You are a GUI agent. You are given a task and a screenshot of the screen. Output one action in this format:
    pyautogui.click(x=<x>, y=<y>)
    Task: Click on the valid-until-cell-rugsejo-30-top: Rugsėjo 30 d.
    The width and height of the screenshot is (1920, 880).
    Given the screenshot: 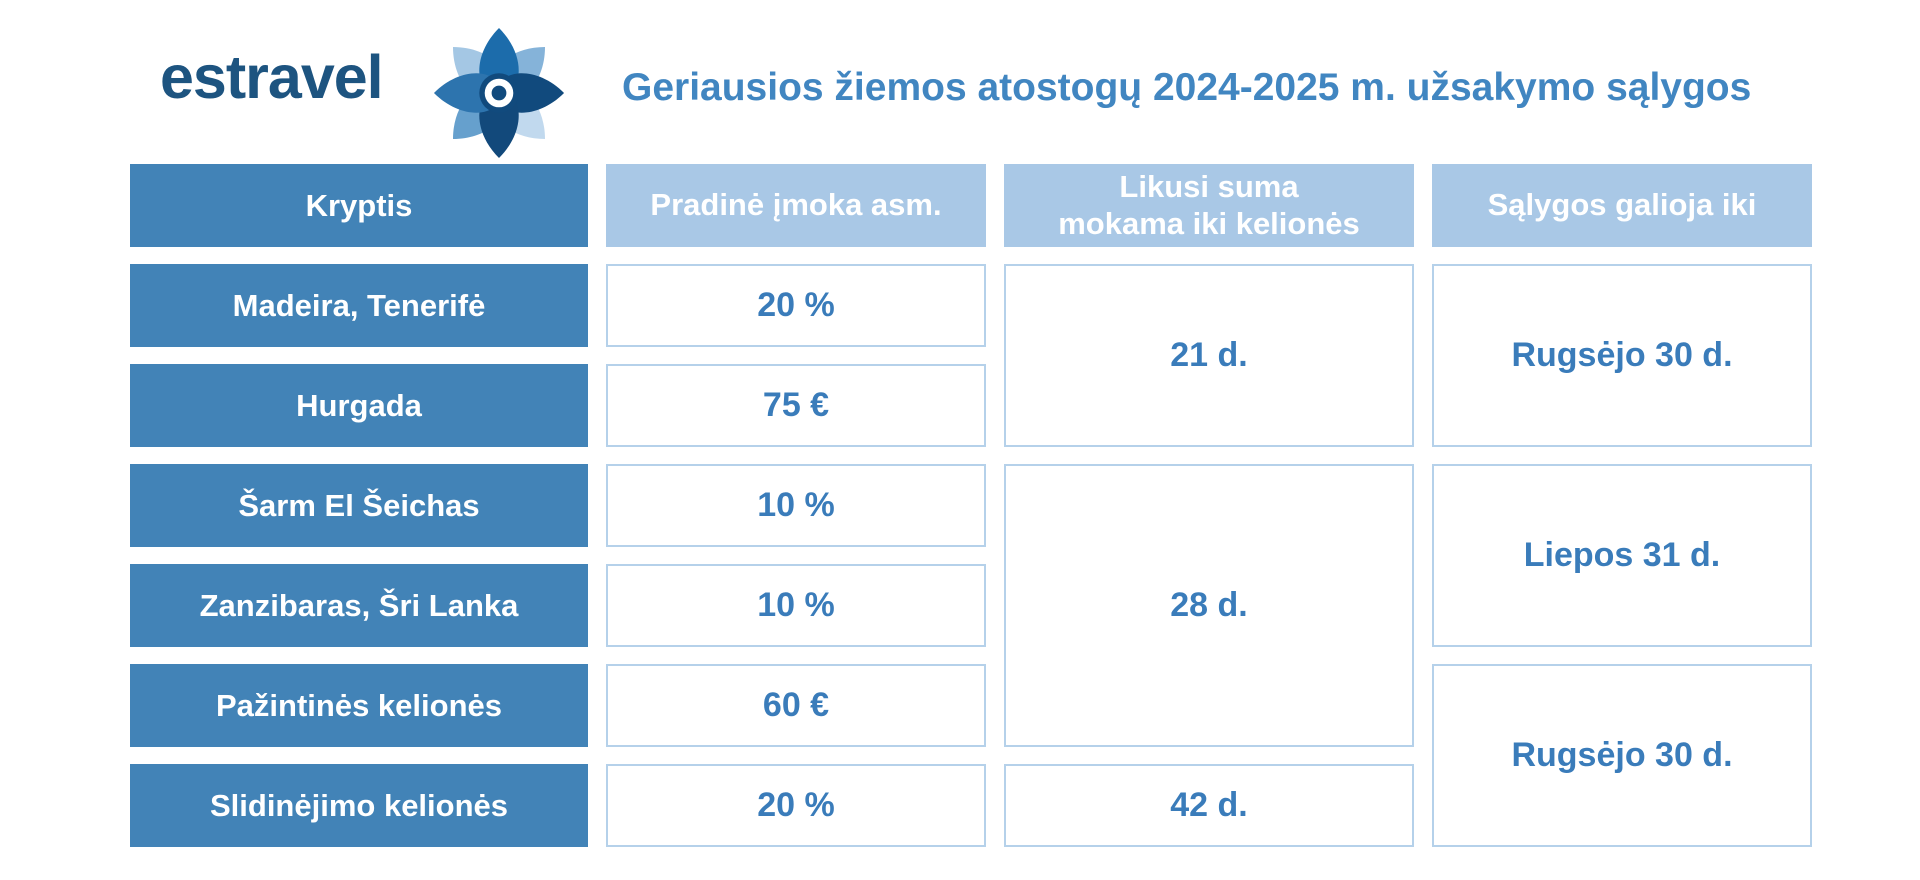 What is the action you would take?
    pyautogui.click(x=1622, y=355)
    